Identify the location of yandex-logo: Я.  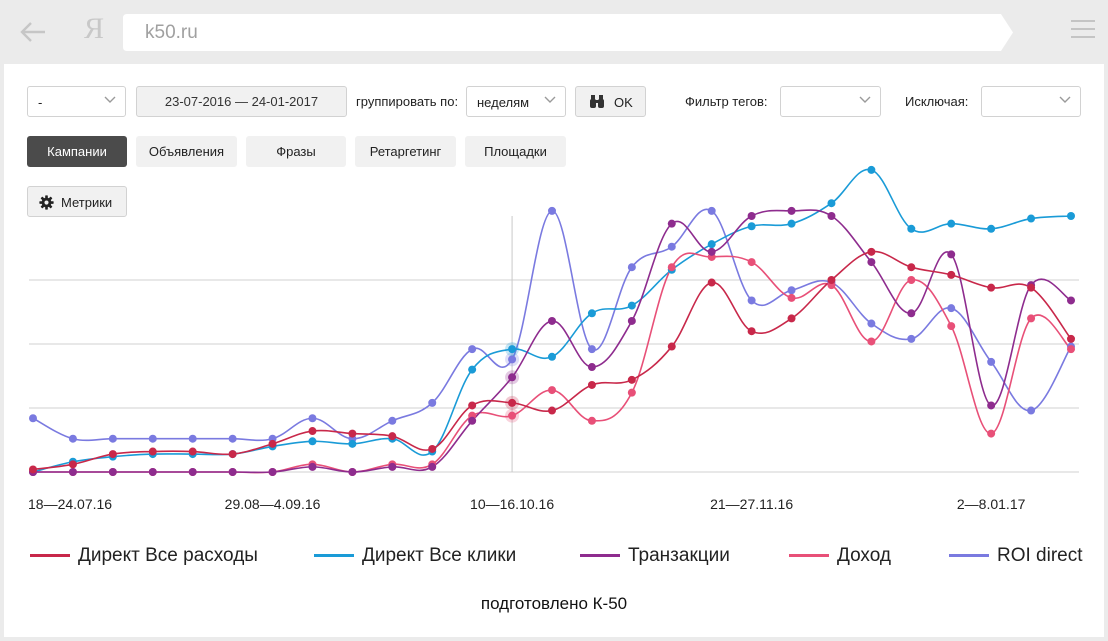
(94, 28).